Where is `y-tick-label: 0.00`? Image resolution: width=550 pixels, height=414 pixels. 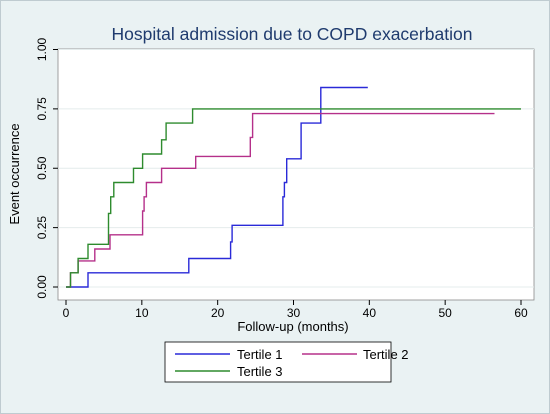
y-tick-label: 0.00 is located at coordinates (42, 287).